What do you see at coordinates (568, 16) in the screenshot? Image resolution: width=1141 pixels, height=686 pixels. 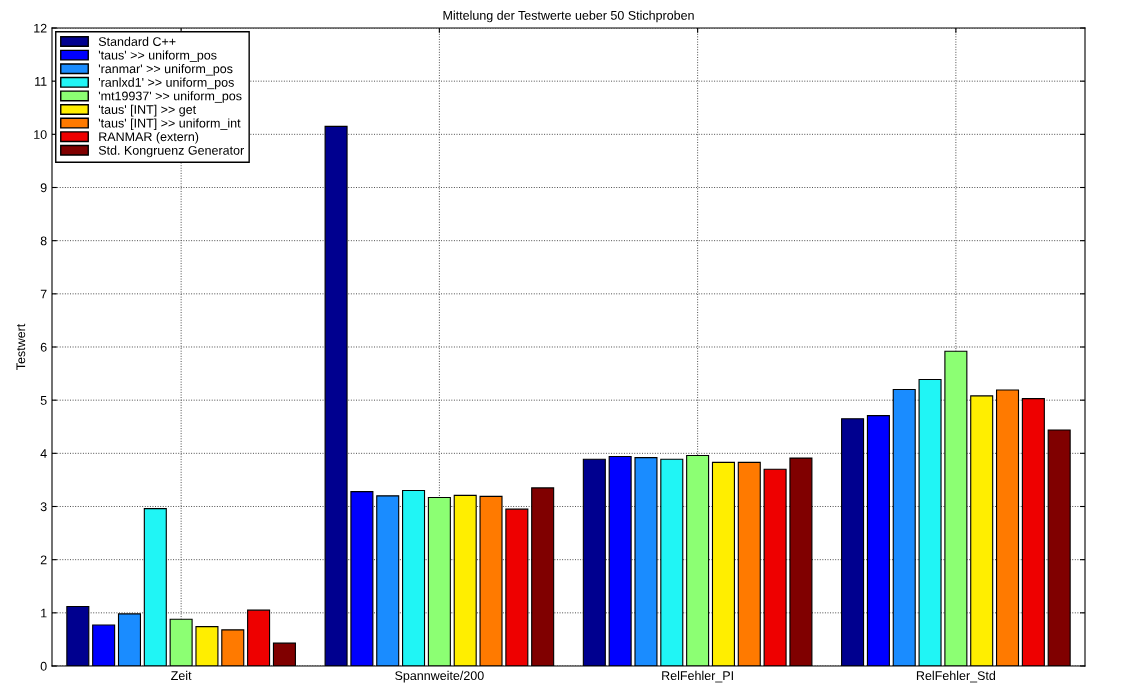 I see `chart-title: Mittelung der Testwerte ueber 50 Stichproben` at bounding box center [568, 16].